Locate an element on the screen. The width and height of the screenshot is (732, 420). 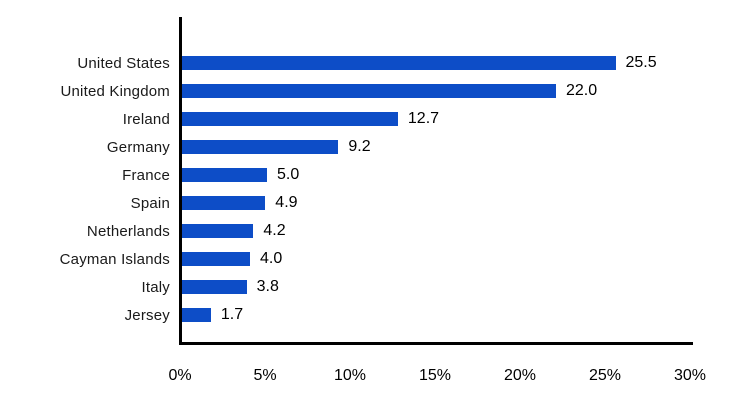
category-label: Italy is located at coordinates (155, 287).